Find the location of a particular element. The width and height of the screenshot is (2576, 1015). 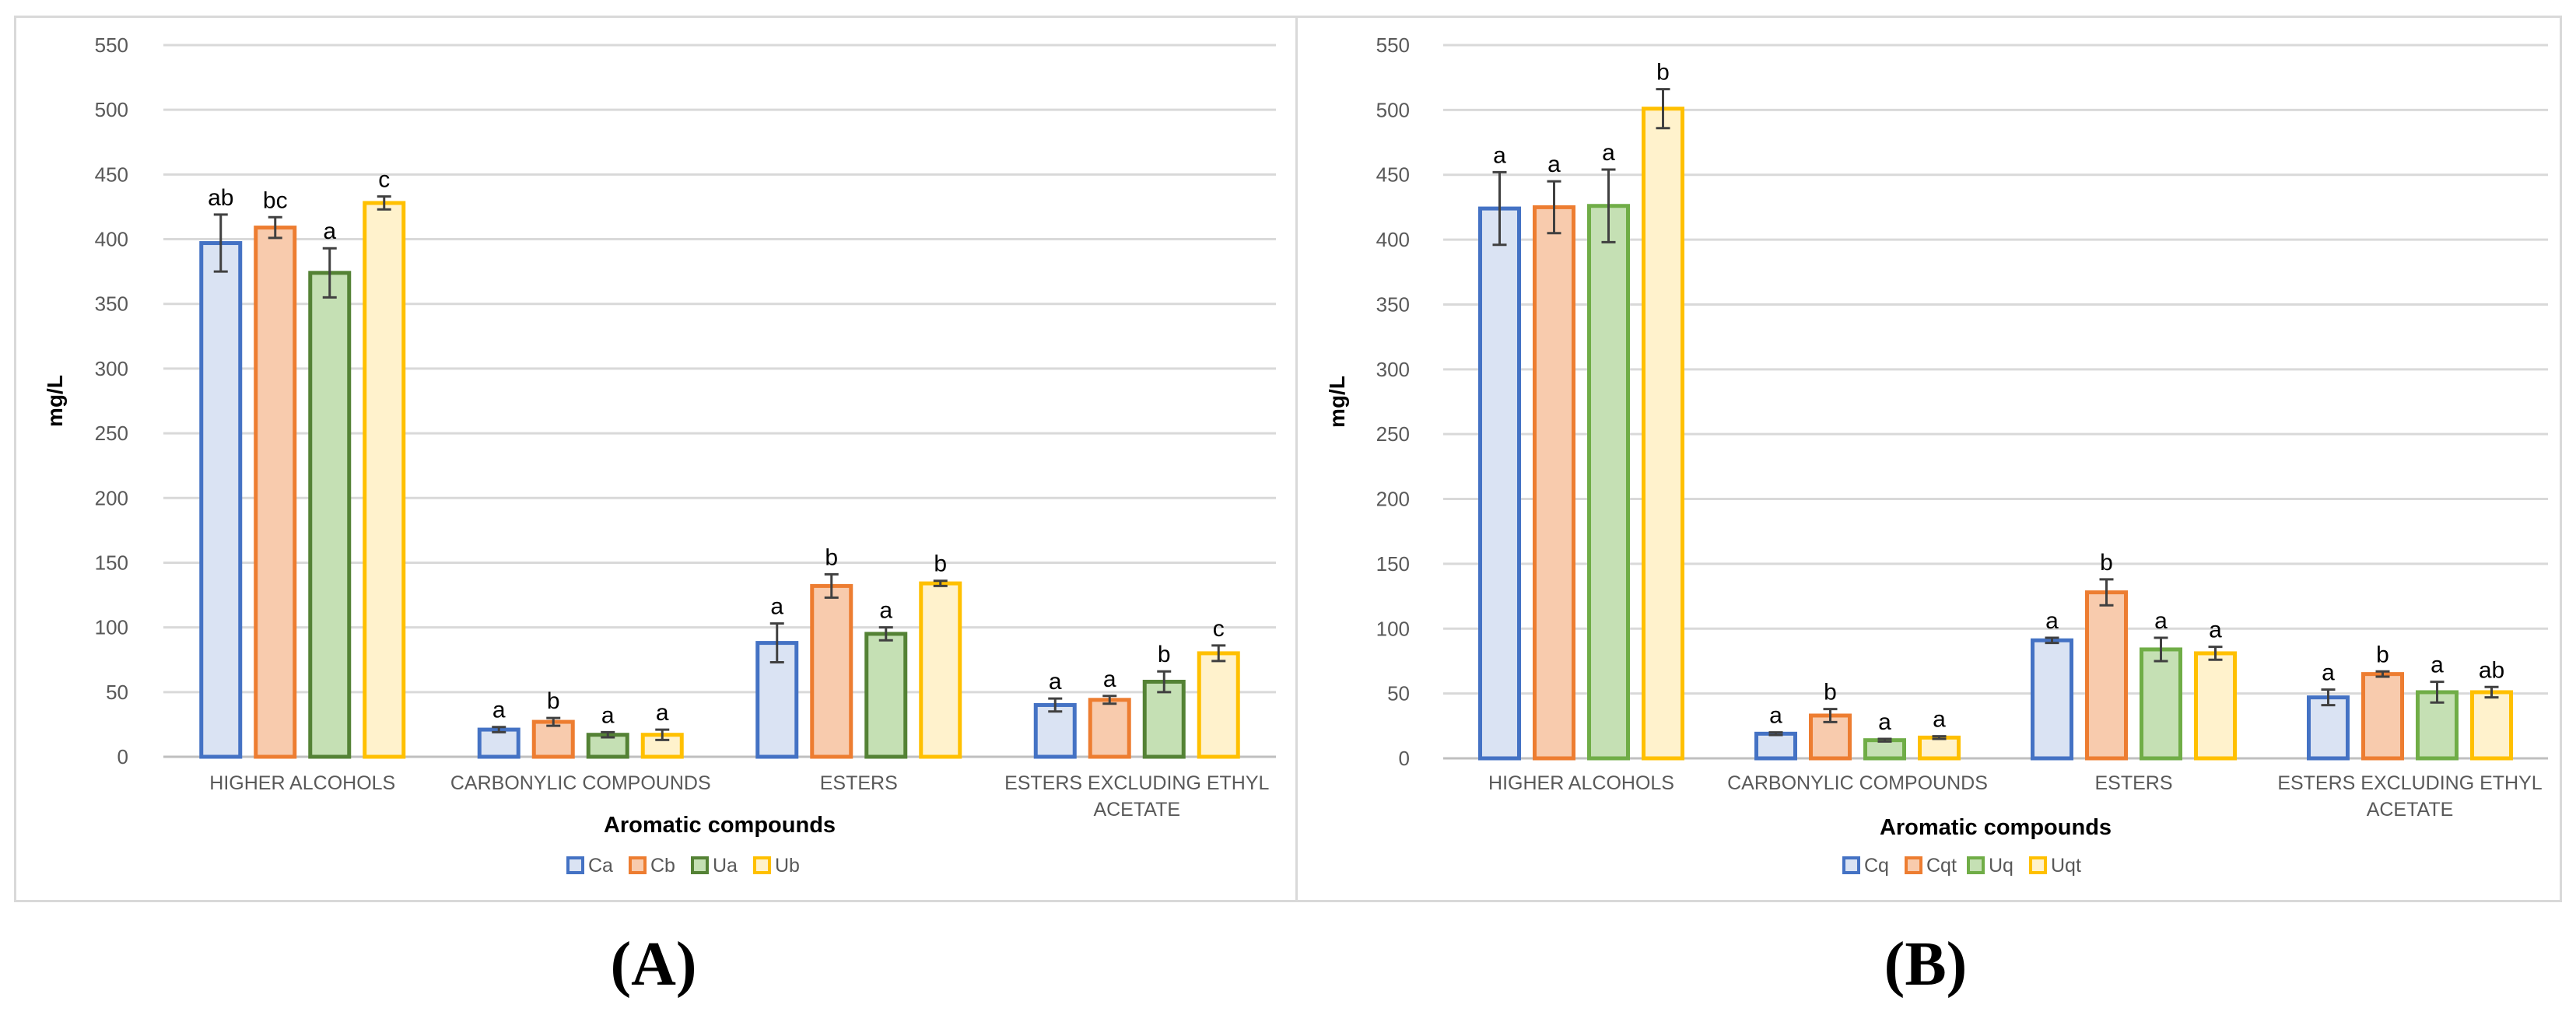

panel-a-category-label: ESTERS is located at coordinates (859, 783).